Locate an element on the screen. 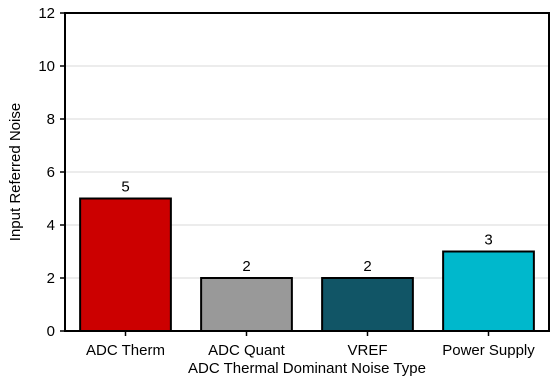 Image resolution: width=551 pixels, height=377 pixels. y-tick-label: 2 is located at coordinates (51, 278).